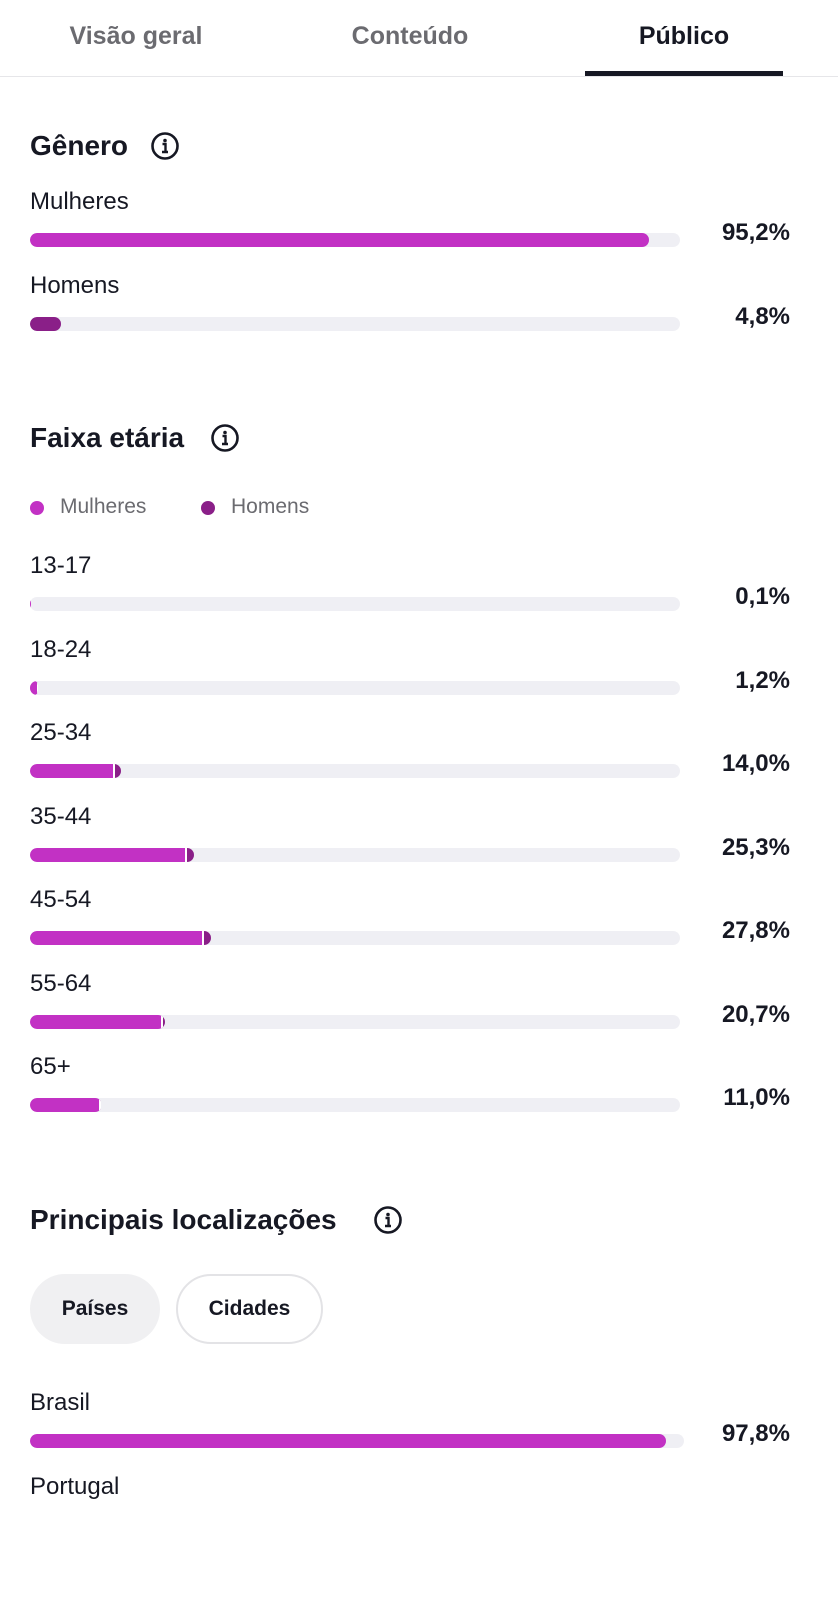 This screenshot has height=1600, width=838. Describe the element at coordinates (755, 232) in the screenshot. I see `value-label: 95,2%` at that location.